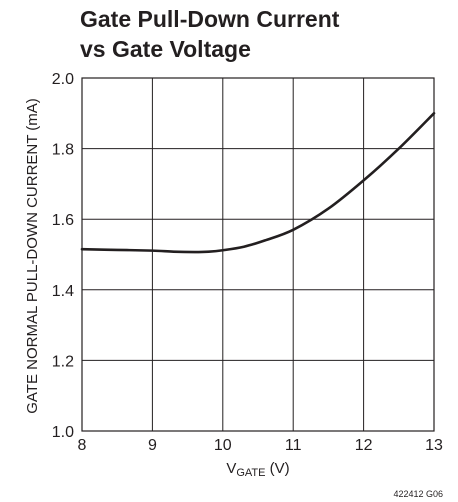 Image resolution: width=458 pixels, height=502 pixels. Describe the element at coordinates (293, 445) in the screenshot. I see `x-tick-label: 11` at that location.